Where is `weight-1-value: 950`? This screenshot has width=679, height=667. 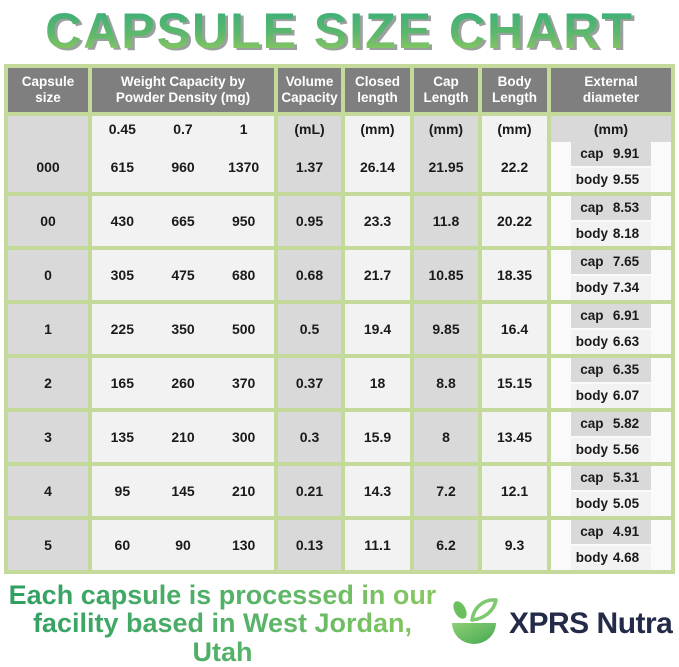 weight-1-value: 950 is located at coordinates (243, 220).